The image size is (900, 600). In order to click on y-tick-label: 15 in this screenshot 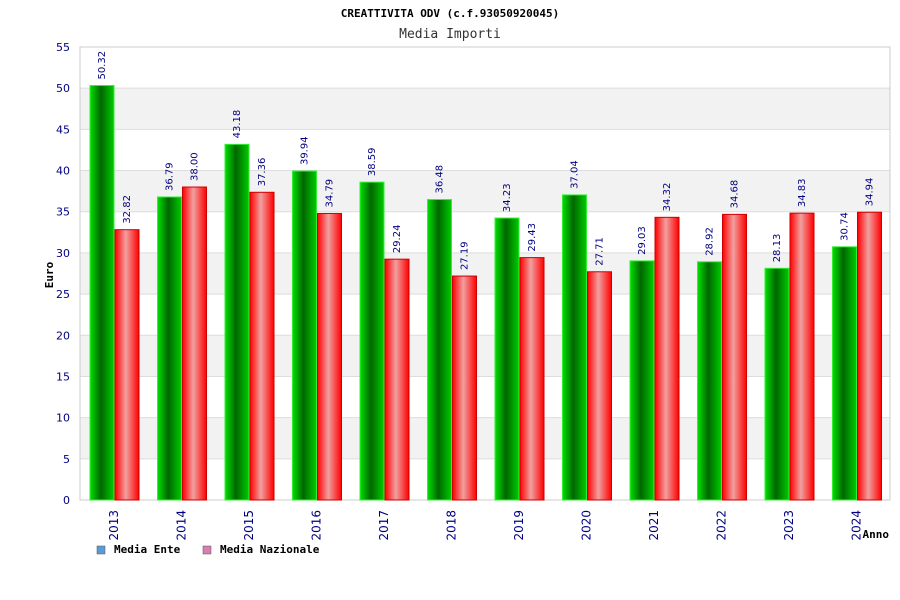, I will do `click(63, 376)`.